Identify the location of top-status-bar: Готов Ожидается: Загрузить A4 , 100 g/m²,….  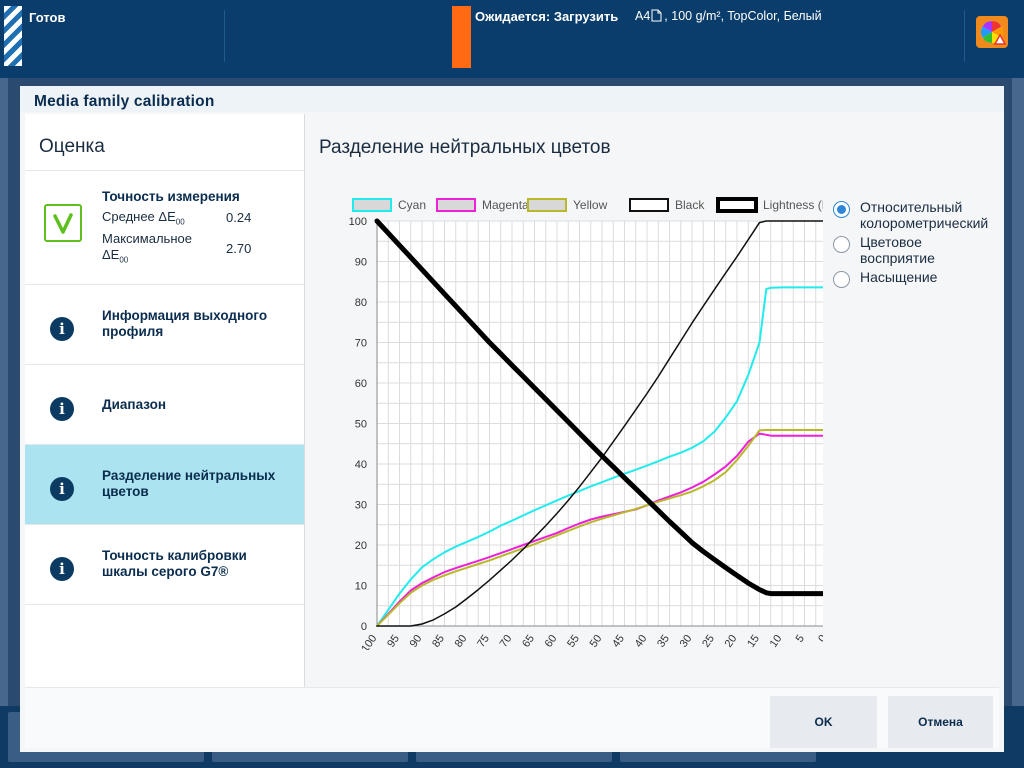
(512, 39).